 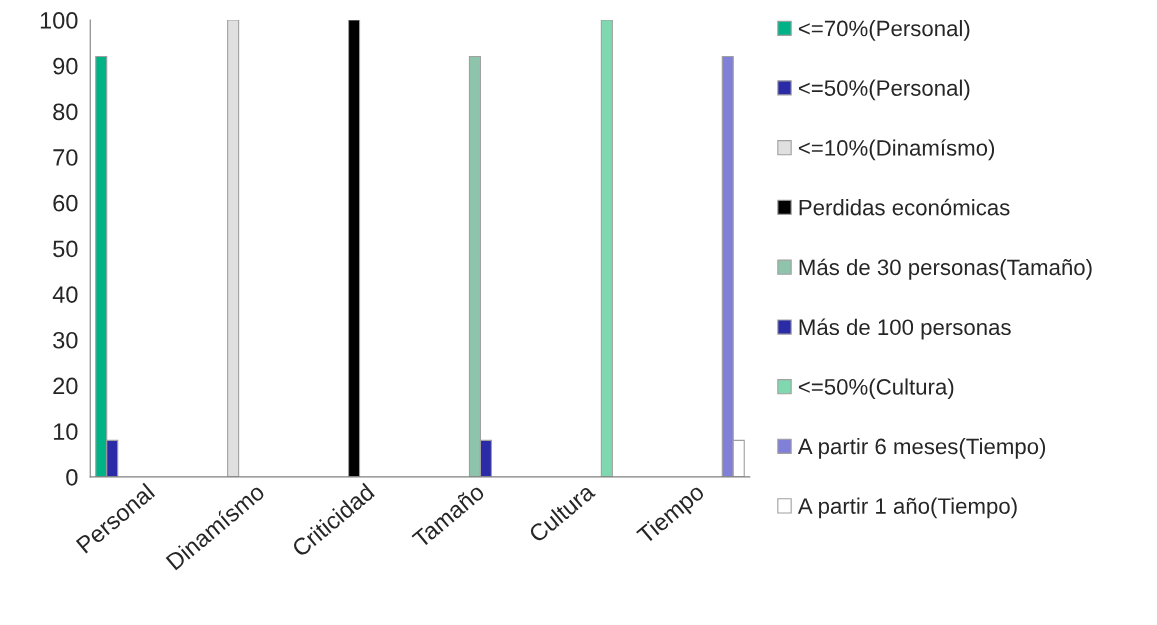 I want to click on legend-label: A partir 1 año(Tiempo), so click(x=907, y=508).